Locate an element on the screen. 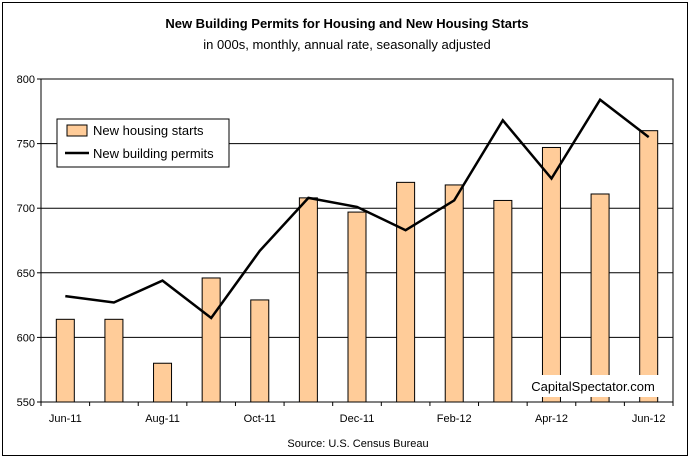 Image resolution: width=692 pixels, height=460 pixels. y-tick-label: 750 is located at coordinates (26, 145).